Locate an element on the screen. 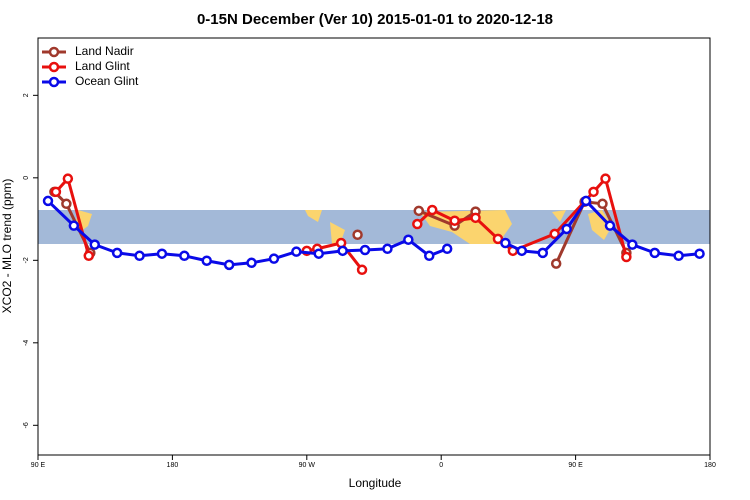 This screenshot has width=750, height=500. map-background is located at coordinates (374, 227).